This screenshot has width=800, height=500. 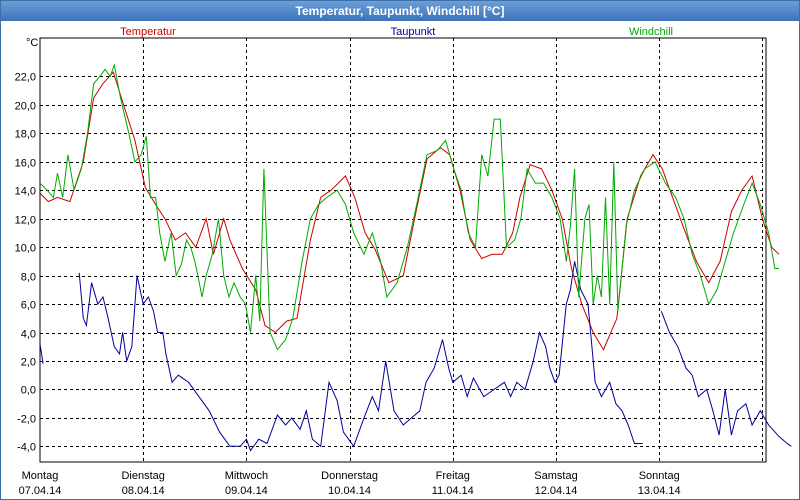 I want to click on x-tick-day: Donnerstag, so click(x=349, y=476).